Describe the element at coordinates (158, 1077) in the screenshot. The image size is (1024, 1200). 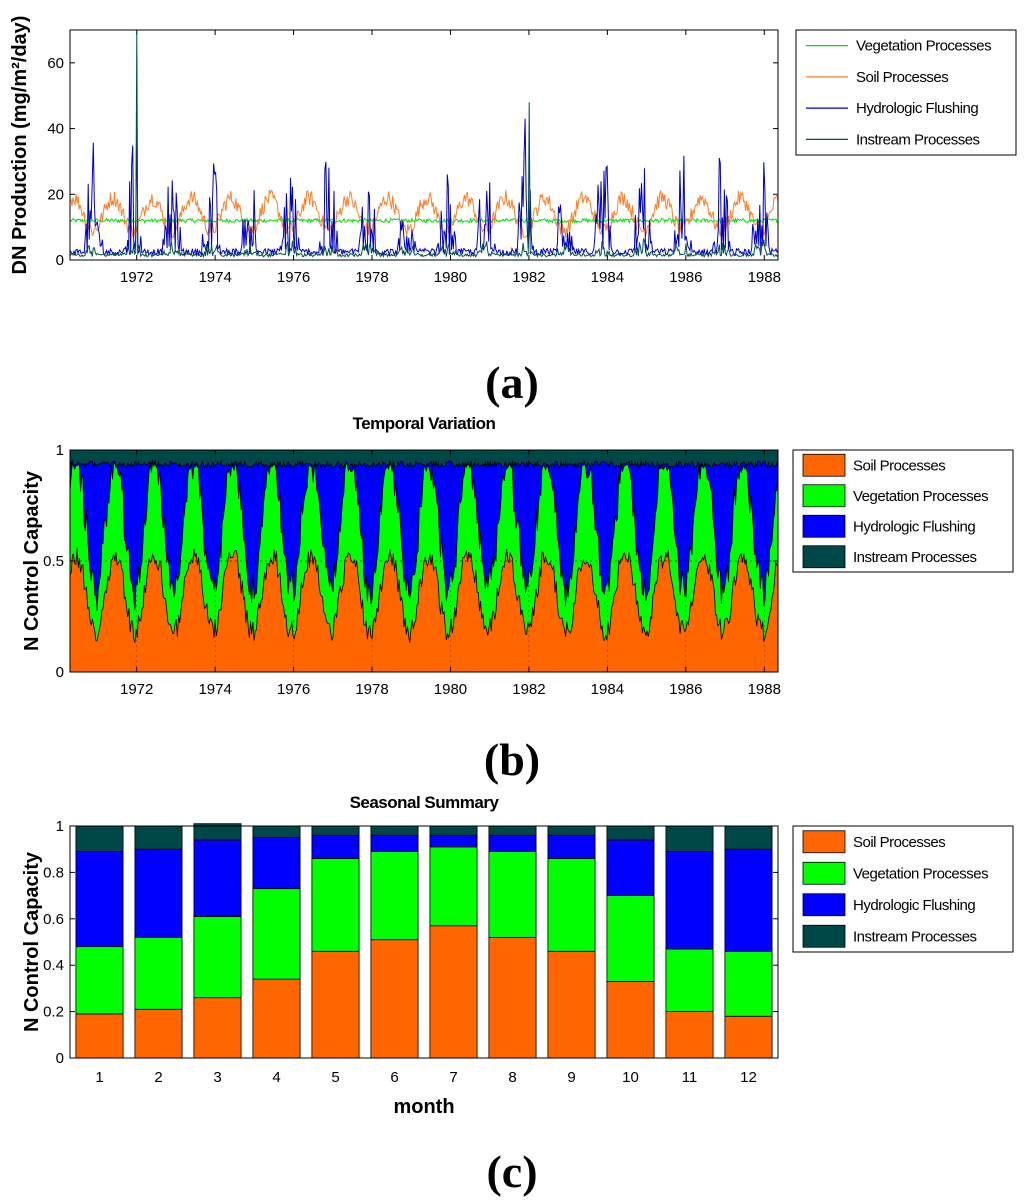
I see `x-tick-label: 2` at that location.